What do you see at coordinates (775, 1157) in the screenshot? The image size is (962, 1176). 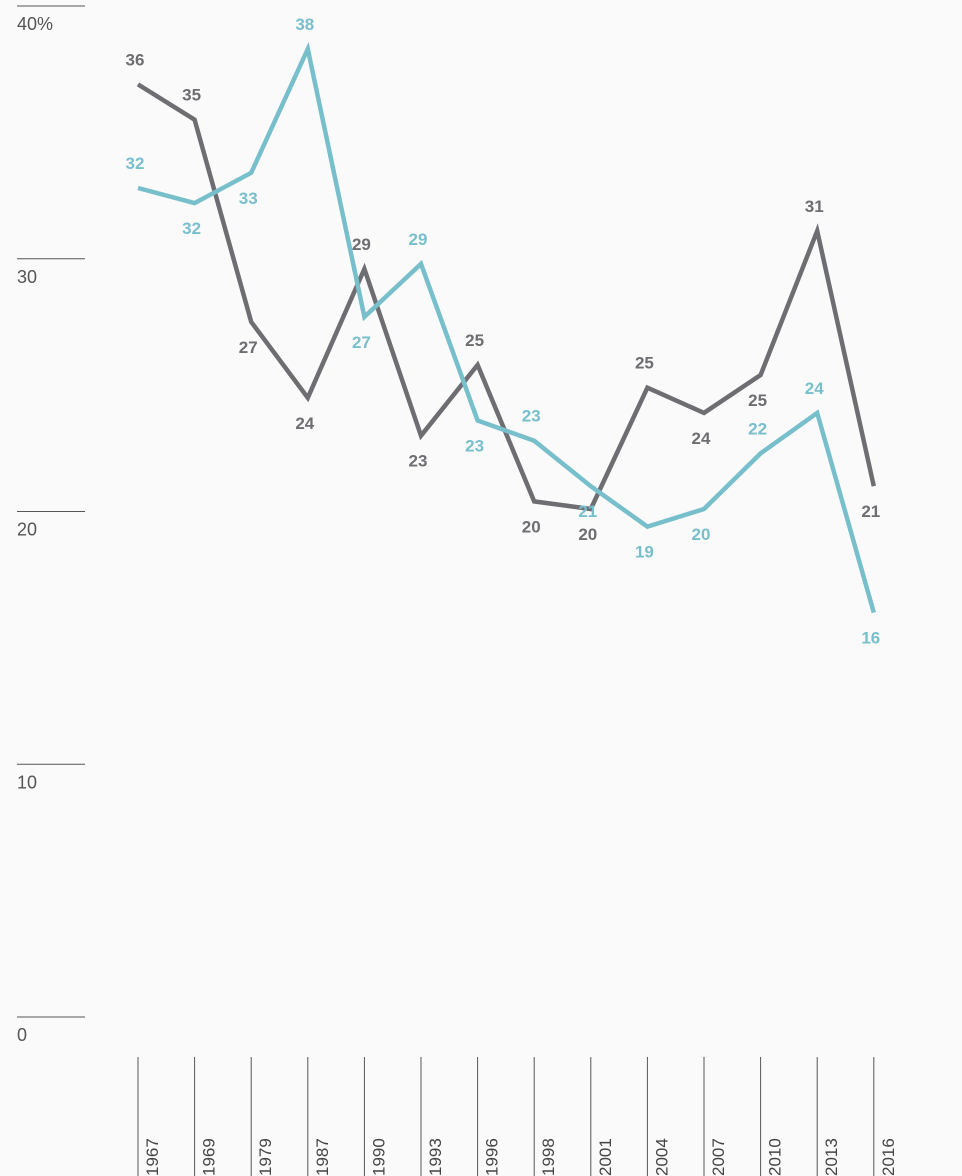 I see `x-tick-label: 2010` at bounding box center [775, 1157].